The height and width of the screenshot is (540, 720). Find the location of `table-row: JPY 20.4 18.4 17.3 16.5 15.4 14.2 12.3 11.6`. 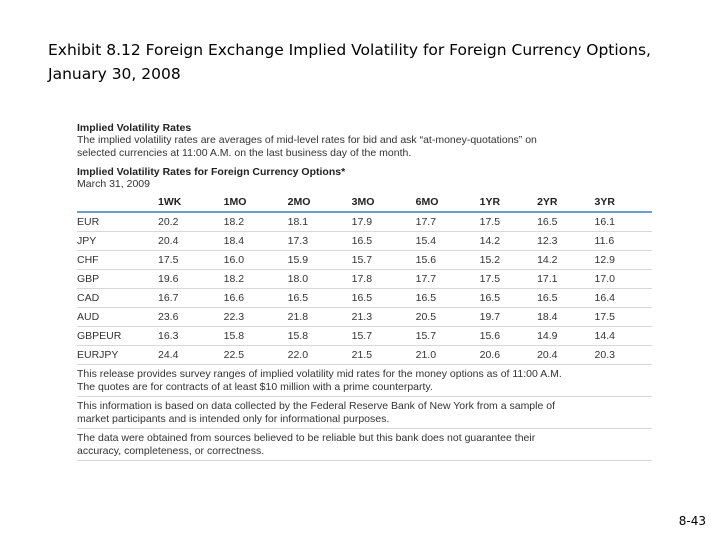

table-row: JPY 20.4 18.4 17.3 16.5 15.4 14.2 12.3 11.6 is located at coordinates (364, 241).